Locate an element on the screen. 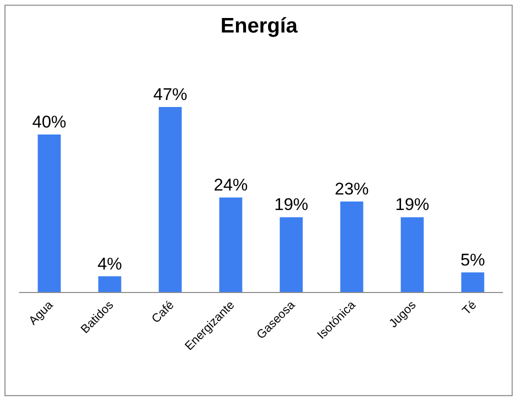  data-label: 47% is located at coordinates (170, 94).